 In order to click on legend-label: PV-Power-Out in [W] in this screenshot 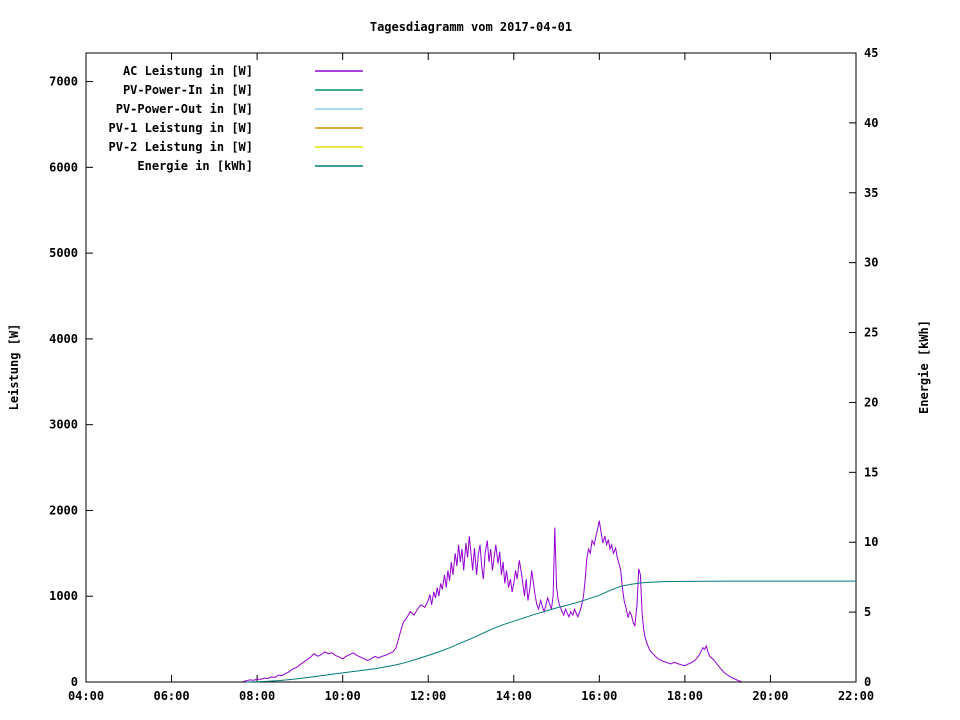, I will do `click(184, 109)`.